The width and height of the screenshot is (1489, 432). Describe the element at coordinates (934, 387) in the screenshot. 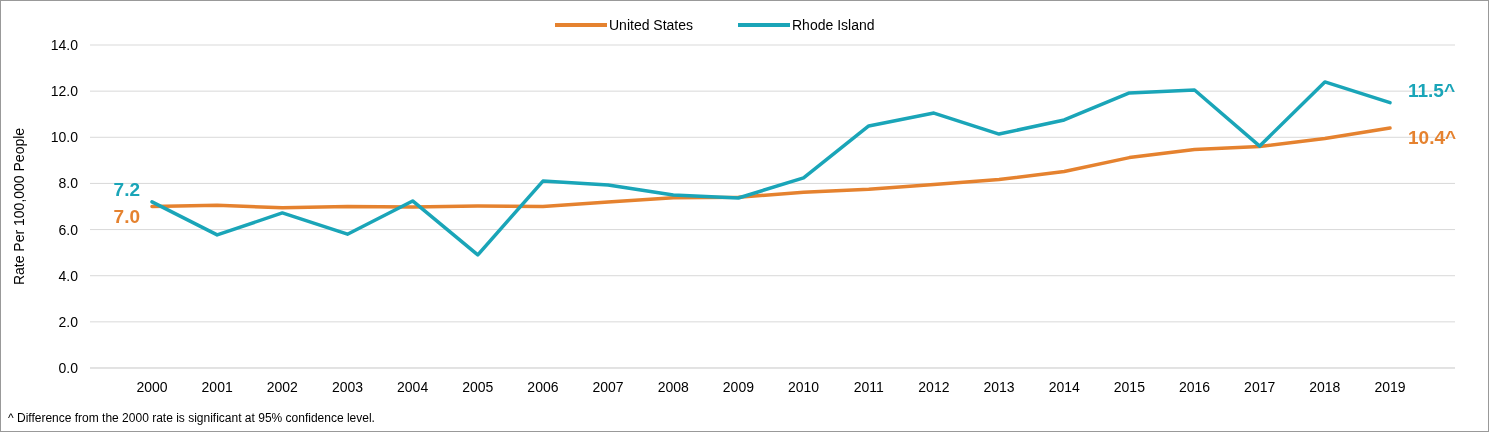

I see `x-tick-label: 2012` at that location.